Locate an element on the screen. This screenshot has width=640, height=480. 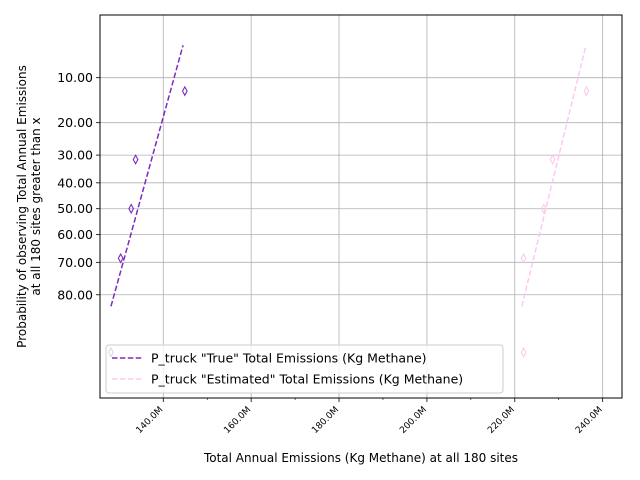
x-tick-label: 140.0M is located at coordinates (150, 420).